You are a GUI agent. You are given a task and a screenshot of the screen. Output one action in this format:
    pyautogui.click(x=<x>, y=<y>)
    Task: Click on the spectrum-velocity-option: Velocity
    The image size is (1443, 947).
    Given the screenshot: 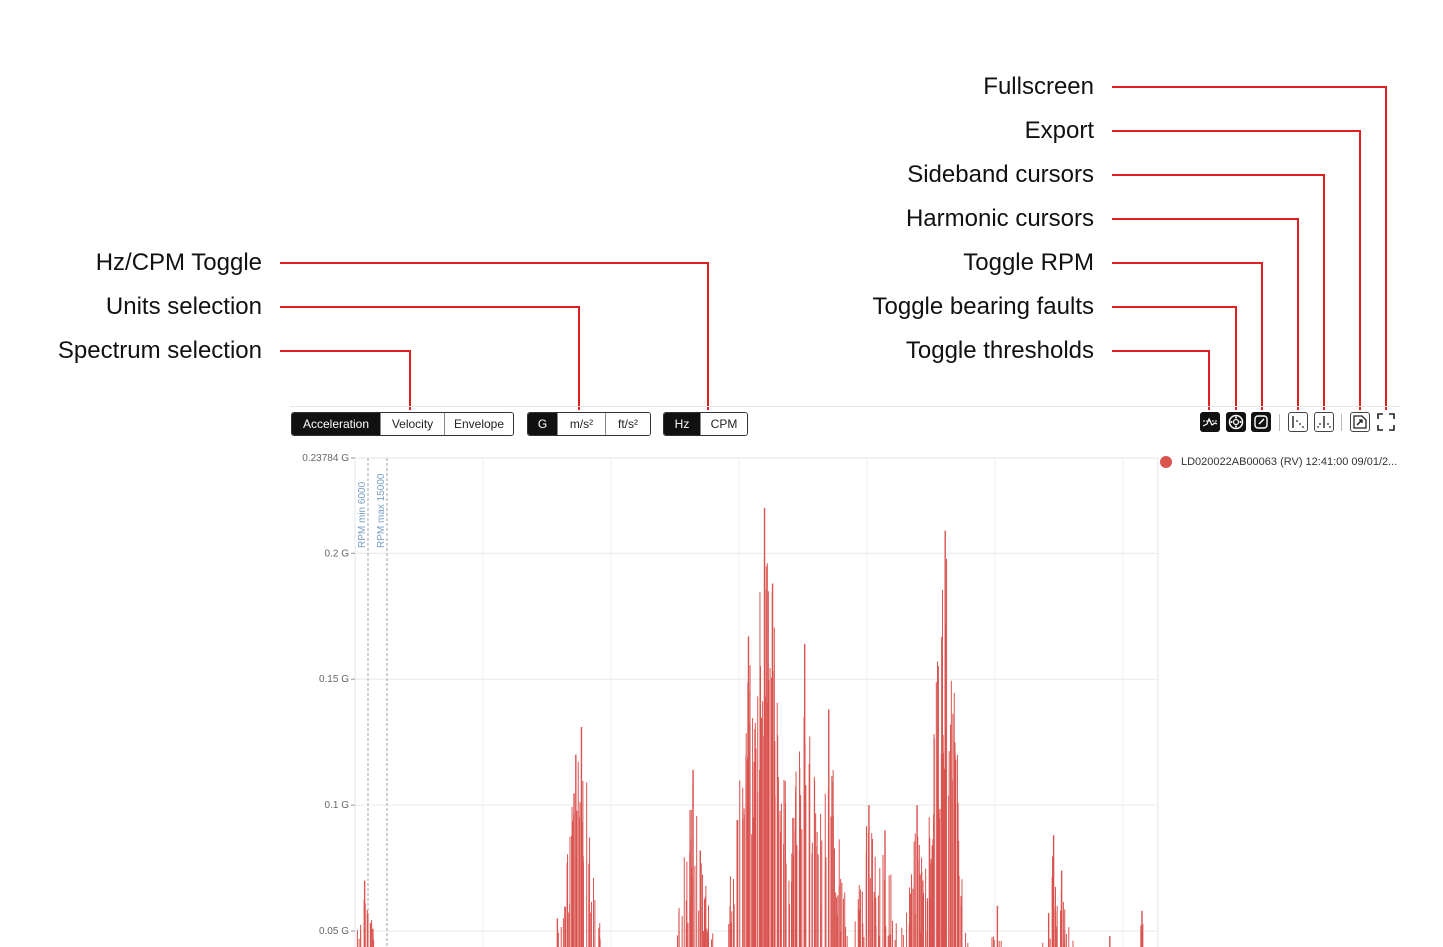 What is the action you would take?
    pyautogui.click(x=413, y=424)
    